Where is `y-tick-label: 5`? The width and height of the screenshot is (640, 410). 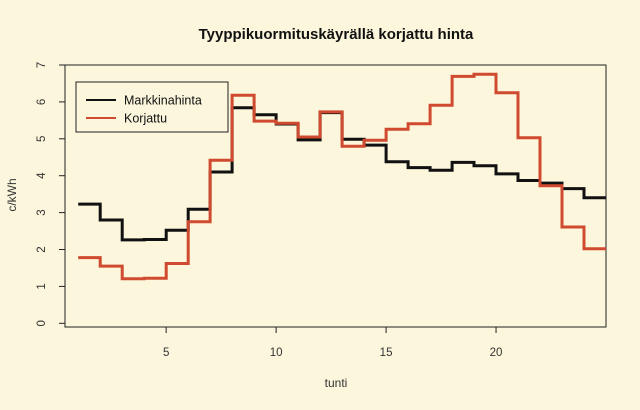
y-tick-label: 5 is located at coordinates (42, 139).